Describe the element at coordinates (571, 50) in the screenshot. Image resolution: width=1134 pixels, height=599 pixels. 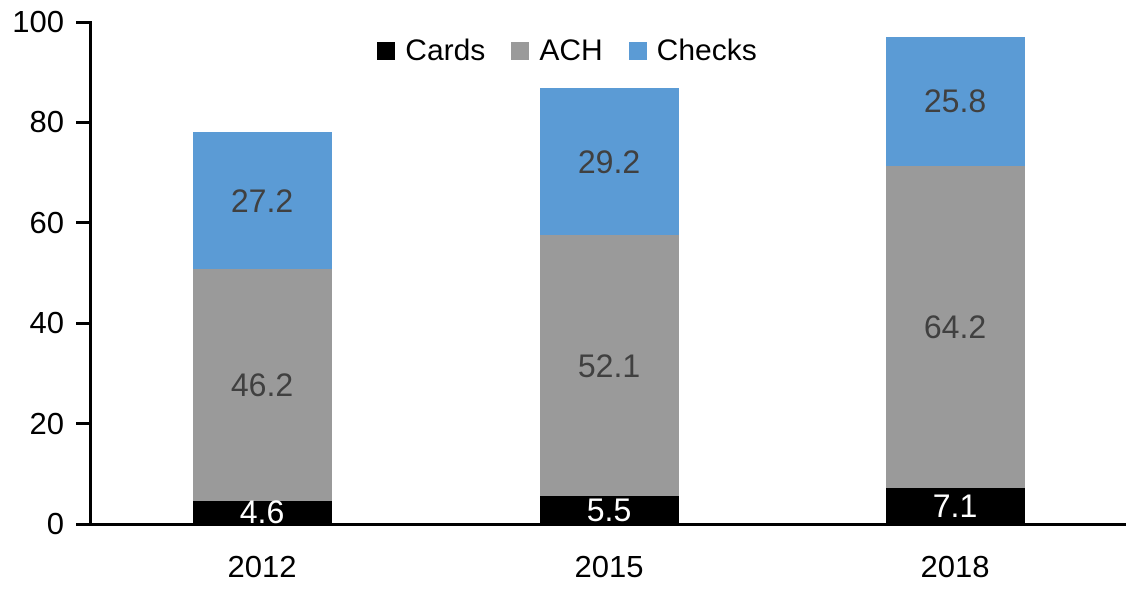
I see `legend-label: ACH` at that location.